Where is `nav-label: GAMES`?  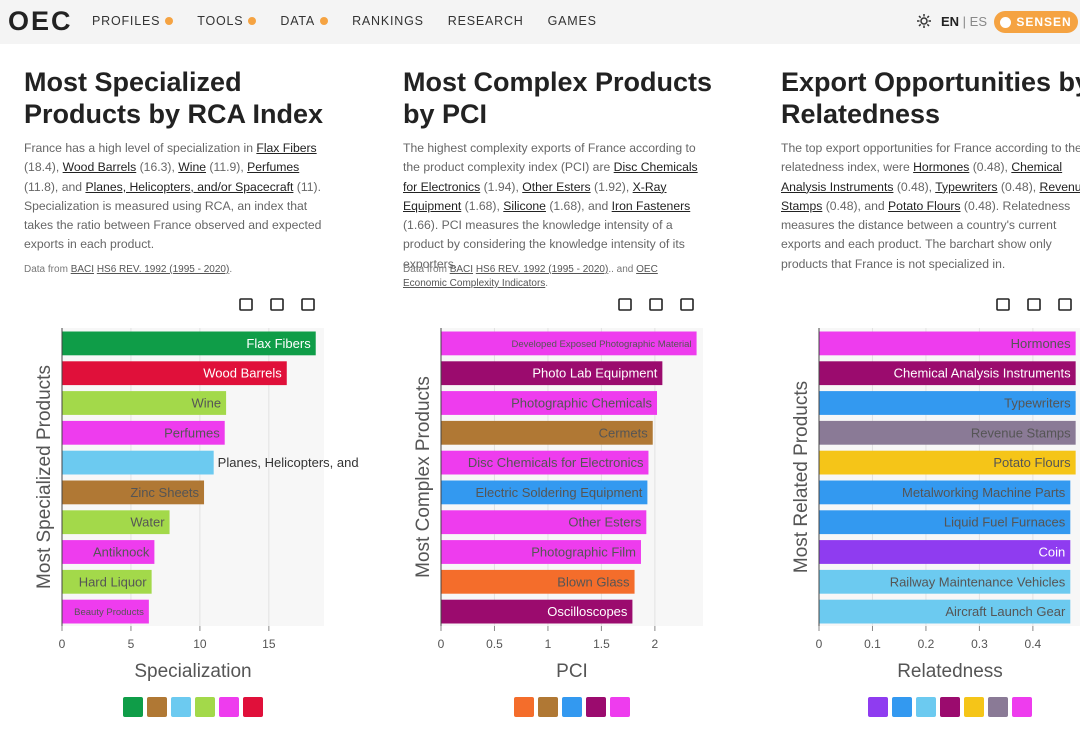 nav-label: GAMES is located at coordinates (572, 21).